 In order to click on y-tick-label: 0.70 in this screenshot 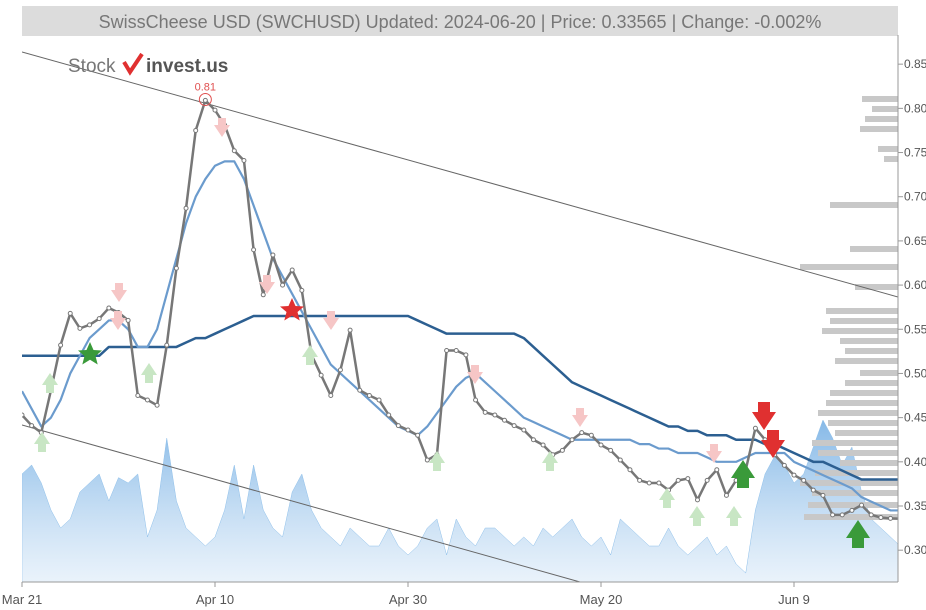, I will do `click(915, 197)`.